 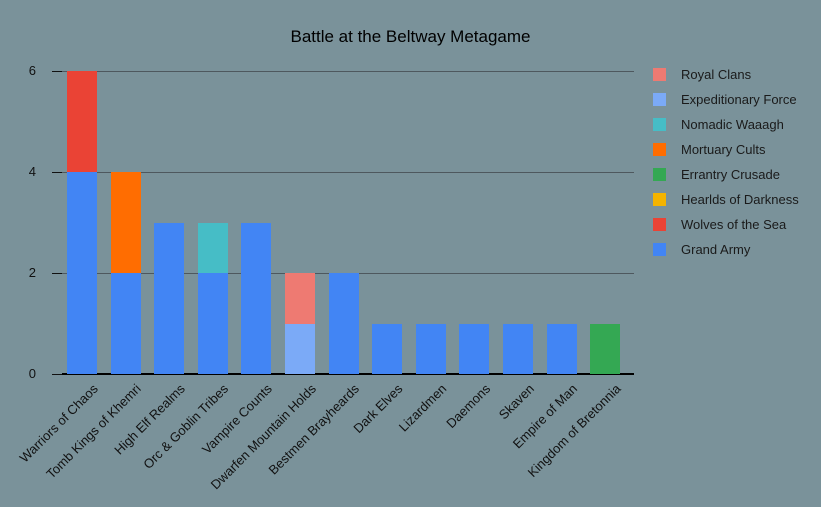 I want to click on chart-title: Battle at the Beltway Metagame, so click(x=410, y=36).